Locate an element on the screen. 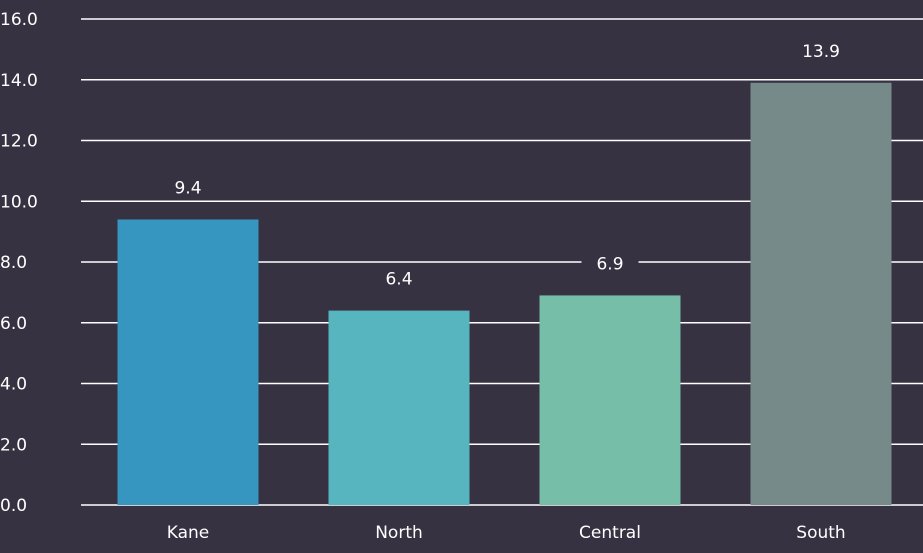  y-axis-tick-labels: 0.0 2.0 4.0 6.0 8.0 10.0 12.0 14.0 16.0 is located at coordinates (19, 263).